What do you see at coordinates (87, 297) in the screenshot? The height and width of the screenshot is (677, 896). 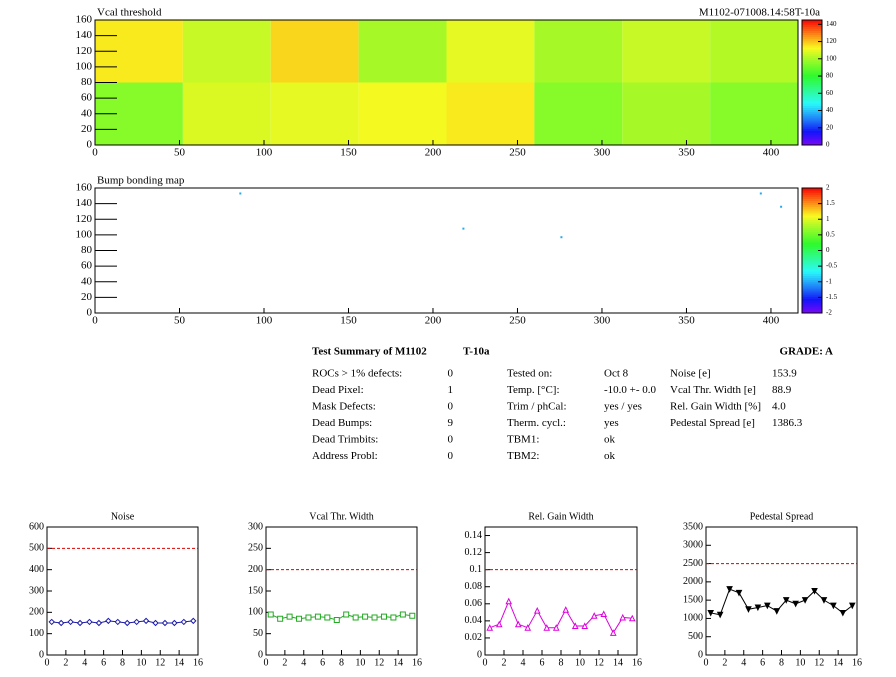 I see `y-tick-label: 20` at bounding box center [87, 297].